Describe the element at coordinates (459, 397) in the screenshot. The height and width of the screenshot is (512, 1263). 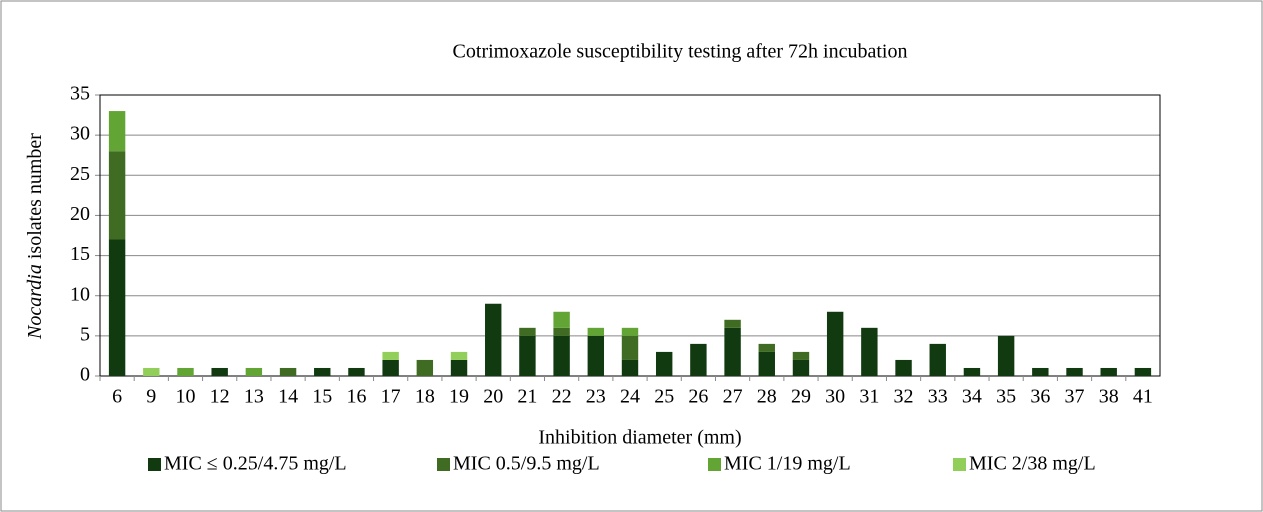
I see `x-tick-label: 19` at that location.